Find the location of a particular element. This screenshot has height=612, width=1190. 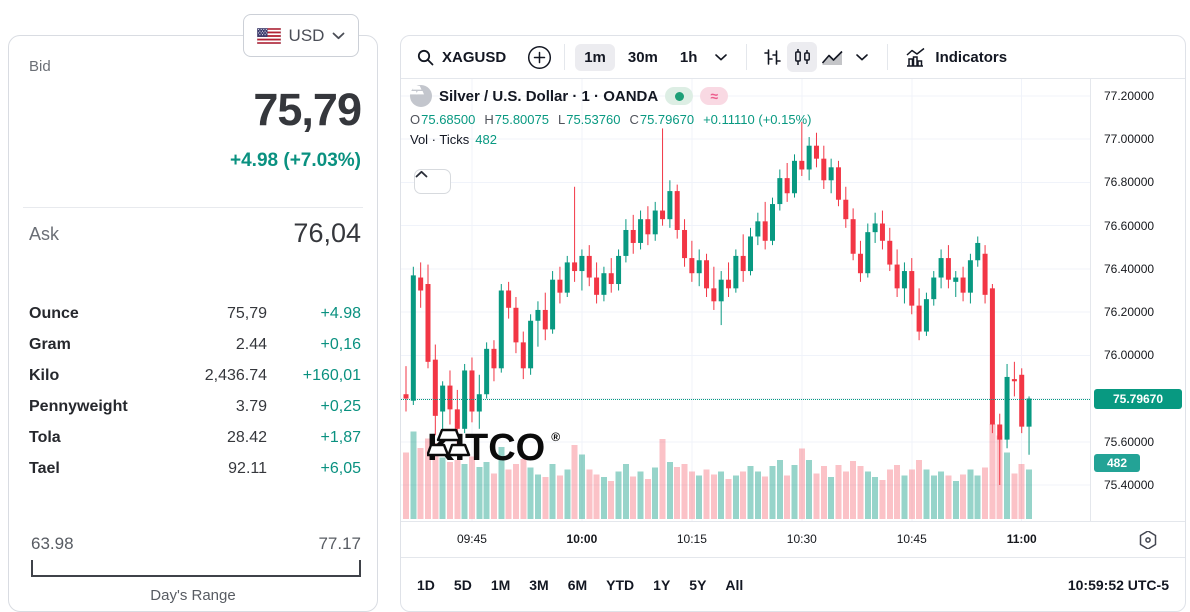

currency-label: USD is located at coordinates (306, 35).